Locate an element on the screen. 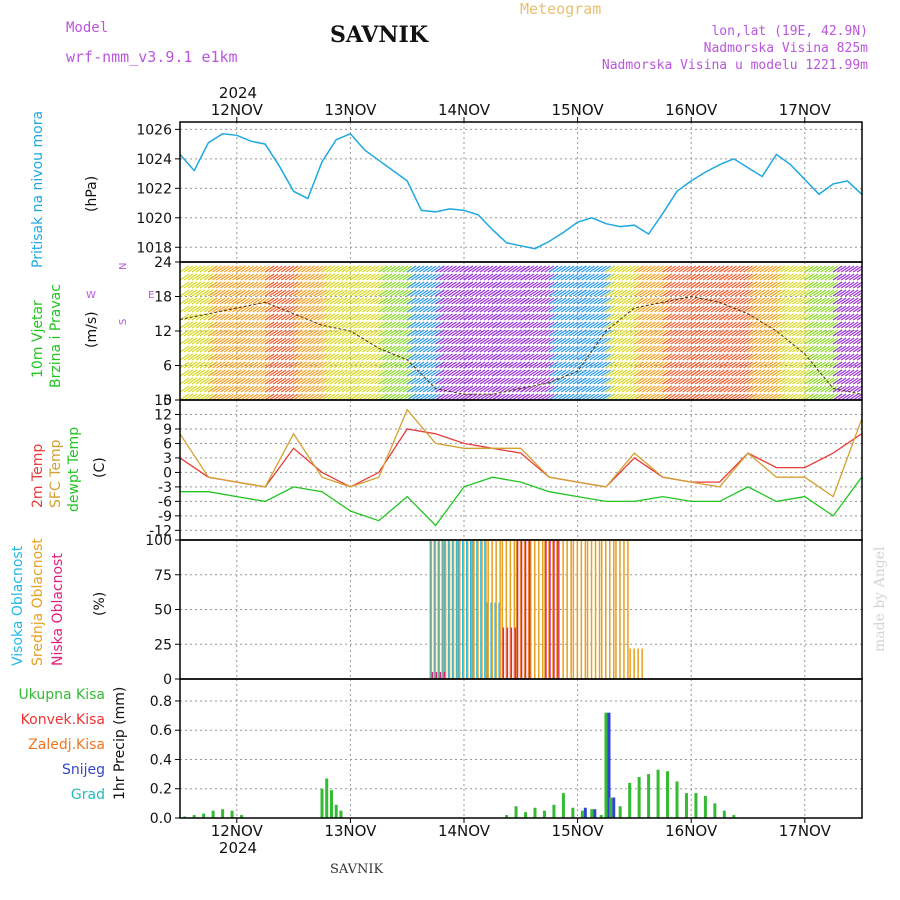 The image size is (900, 900). precipitation-panel: 0.00.20.40.60.8 is located at coordinates (506, 752).